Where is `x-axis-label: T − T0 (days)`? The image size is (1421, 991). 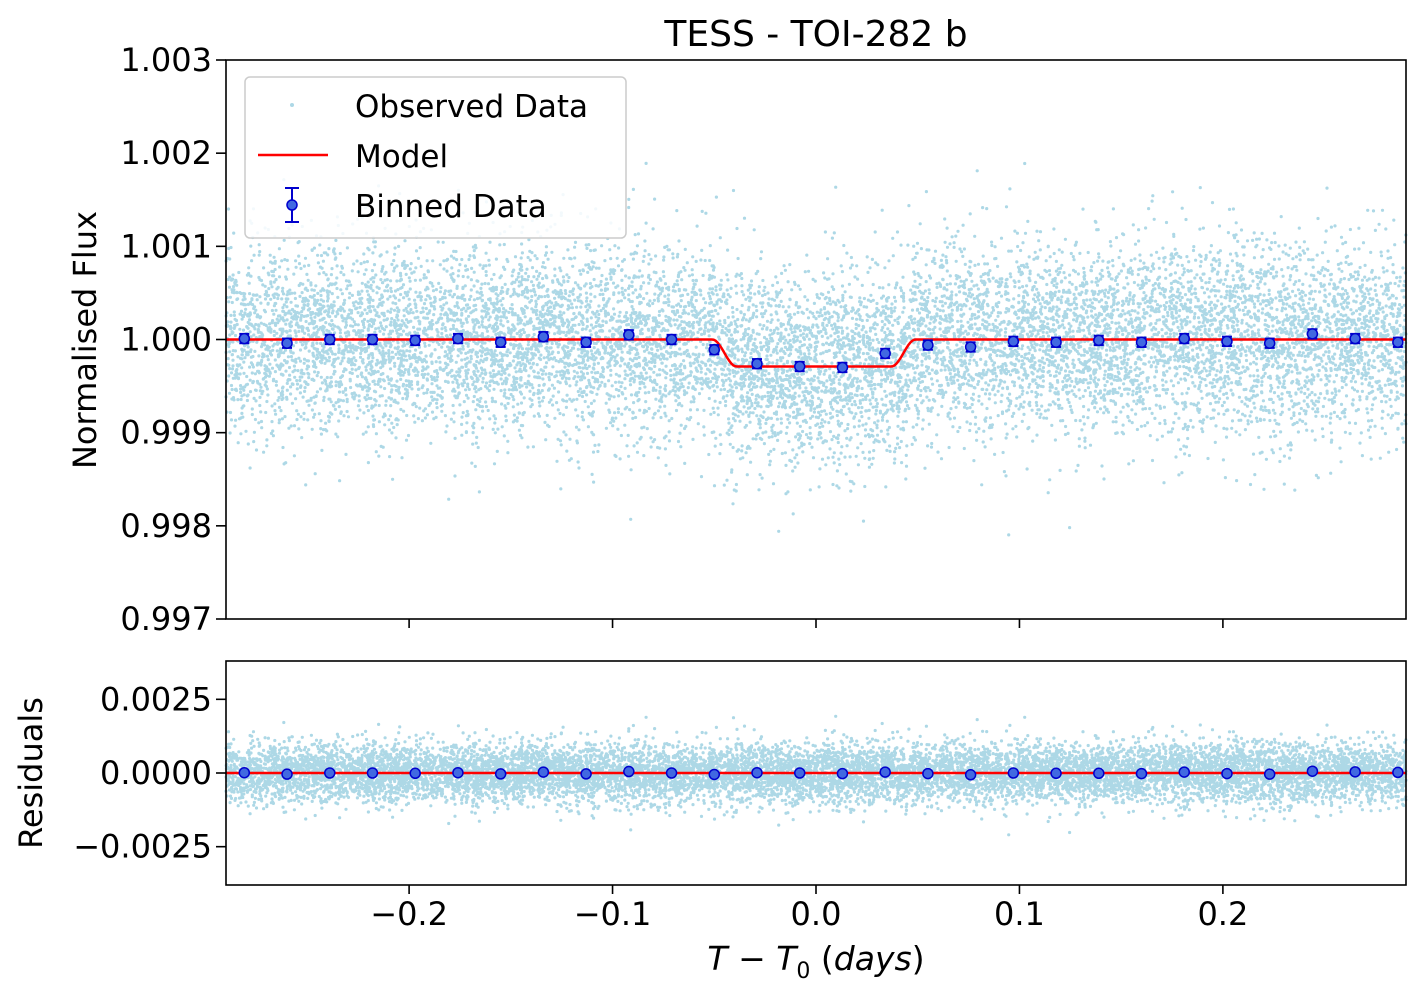
x-axis-label: T − T0 (days) is located at coordinates (815, 961).